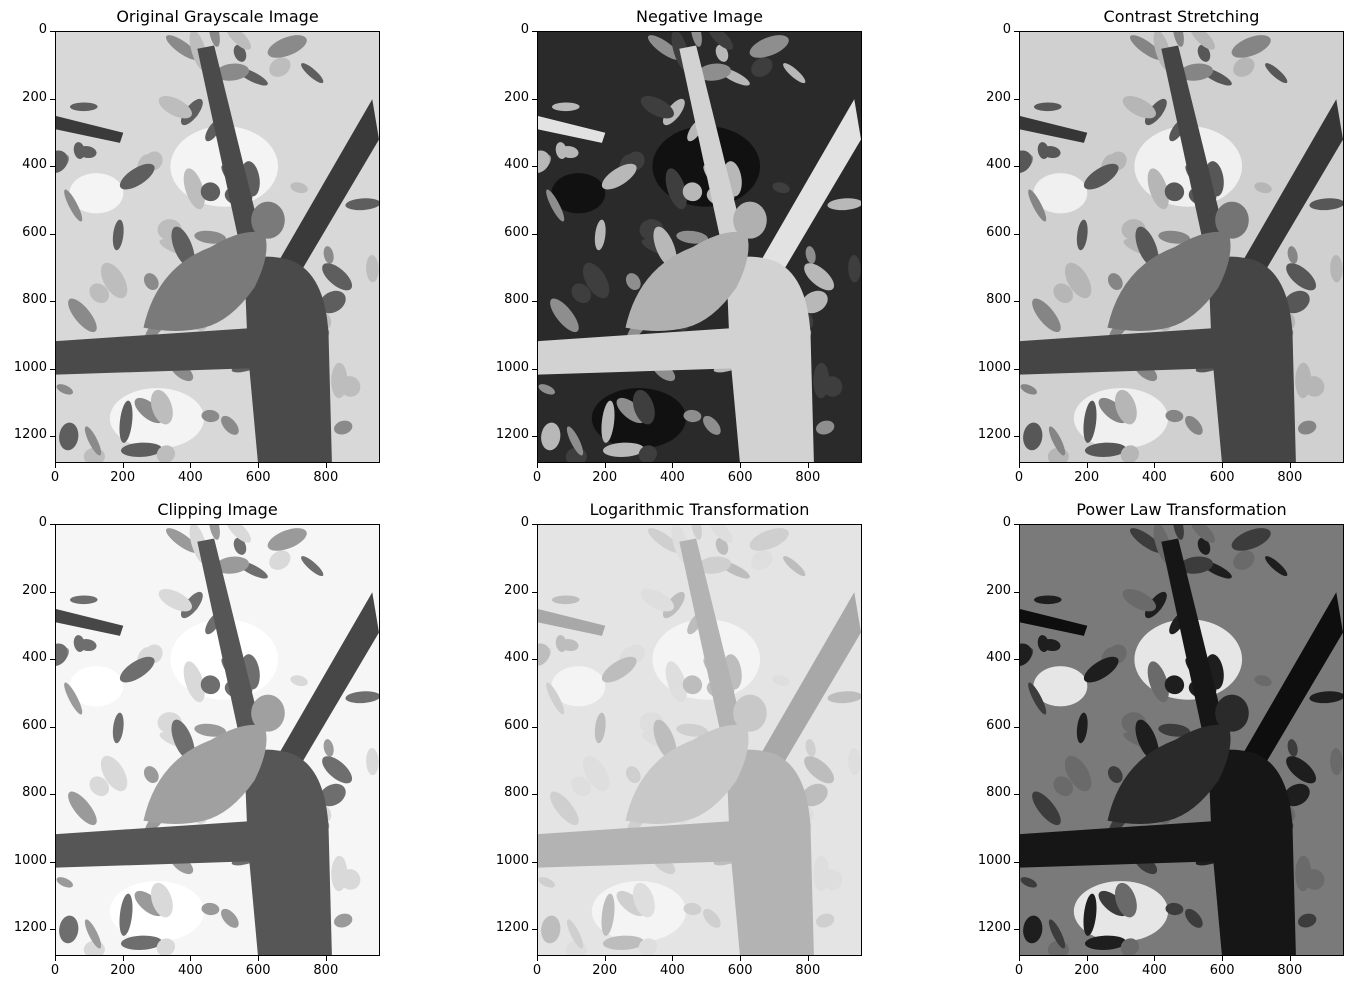  Describe the element at coordinates (994, 367) in the screenshot. I see `y-tick-label: 1000` at that location.